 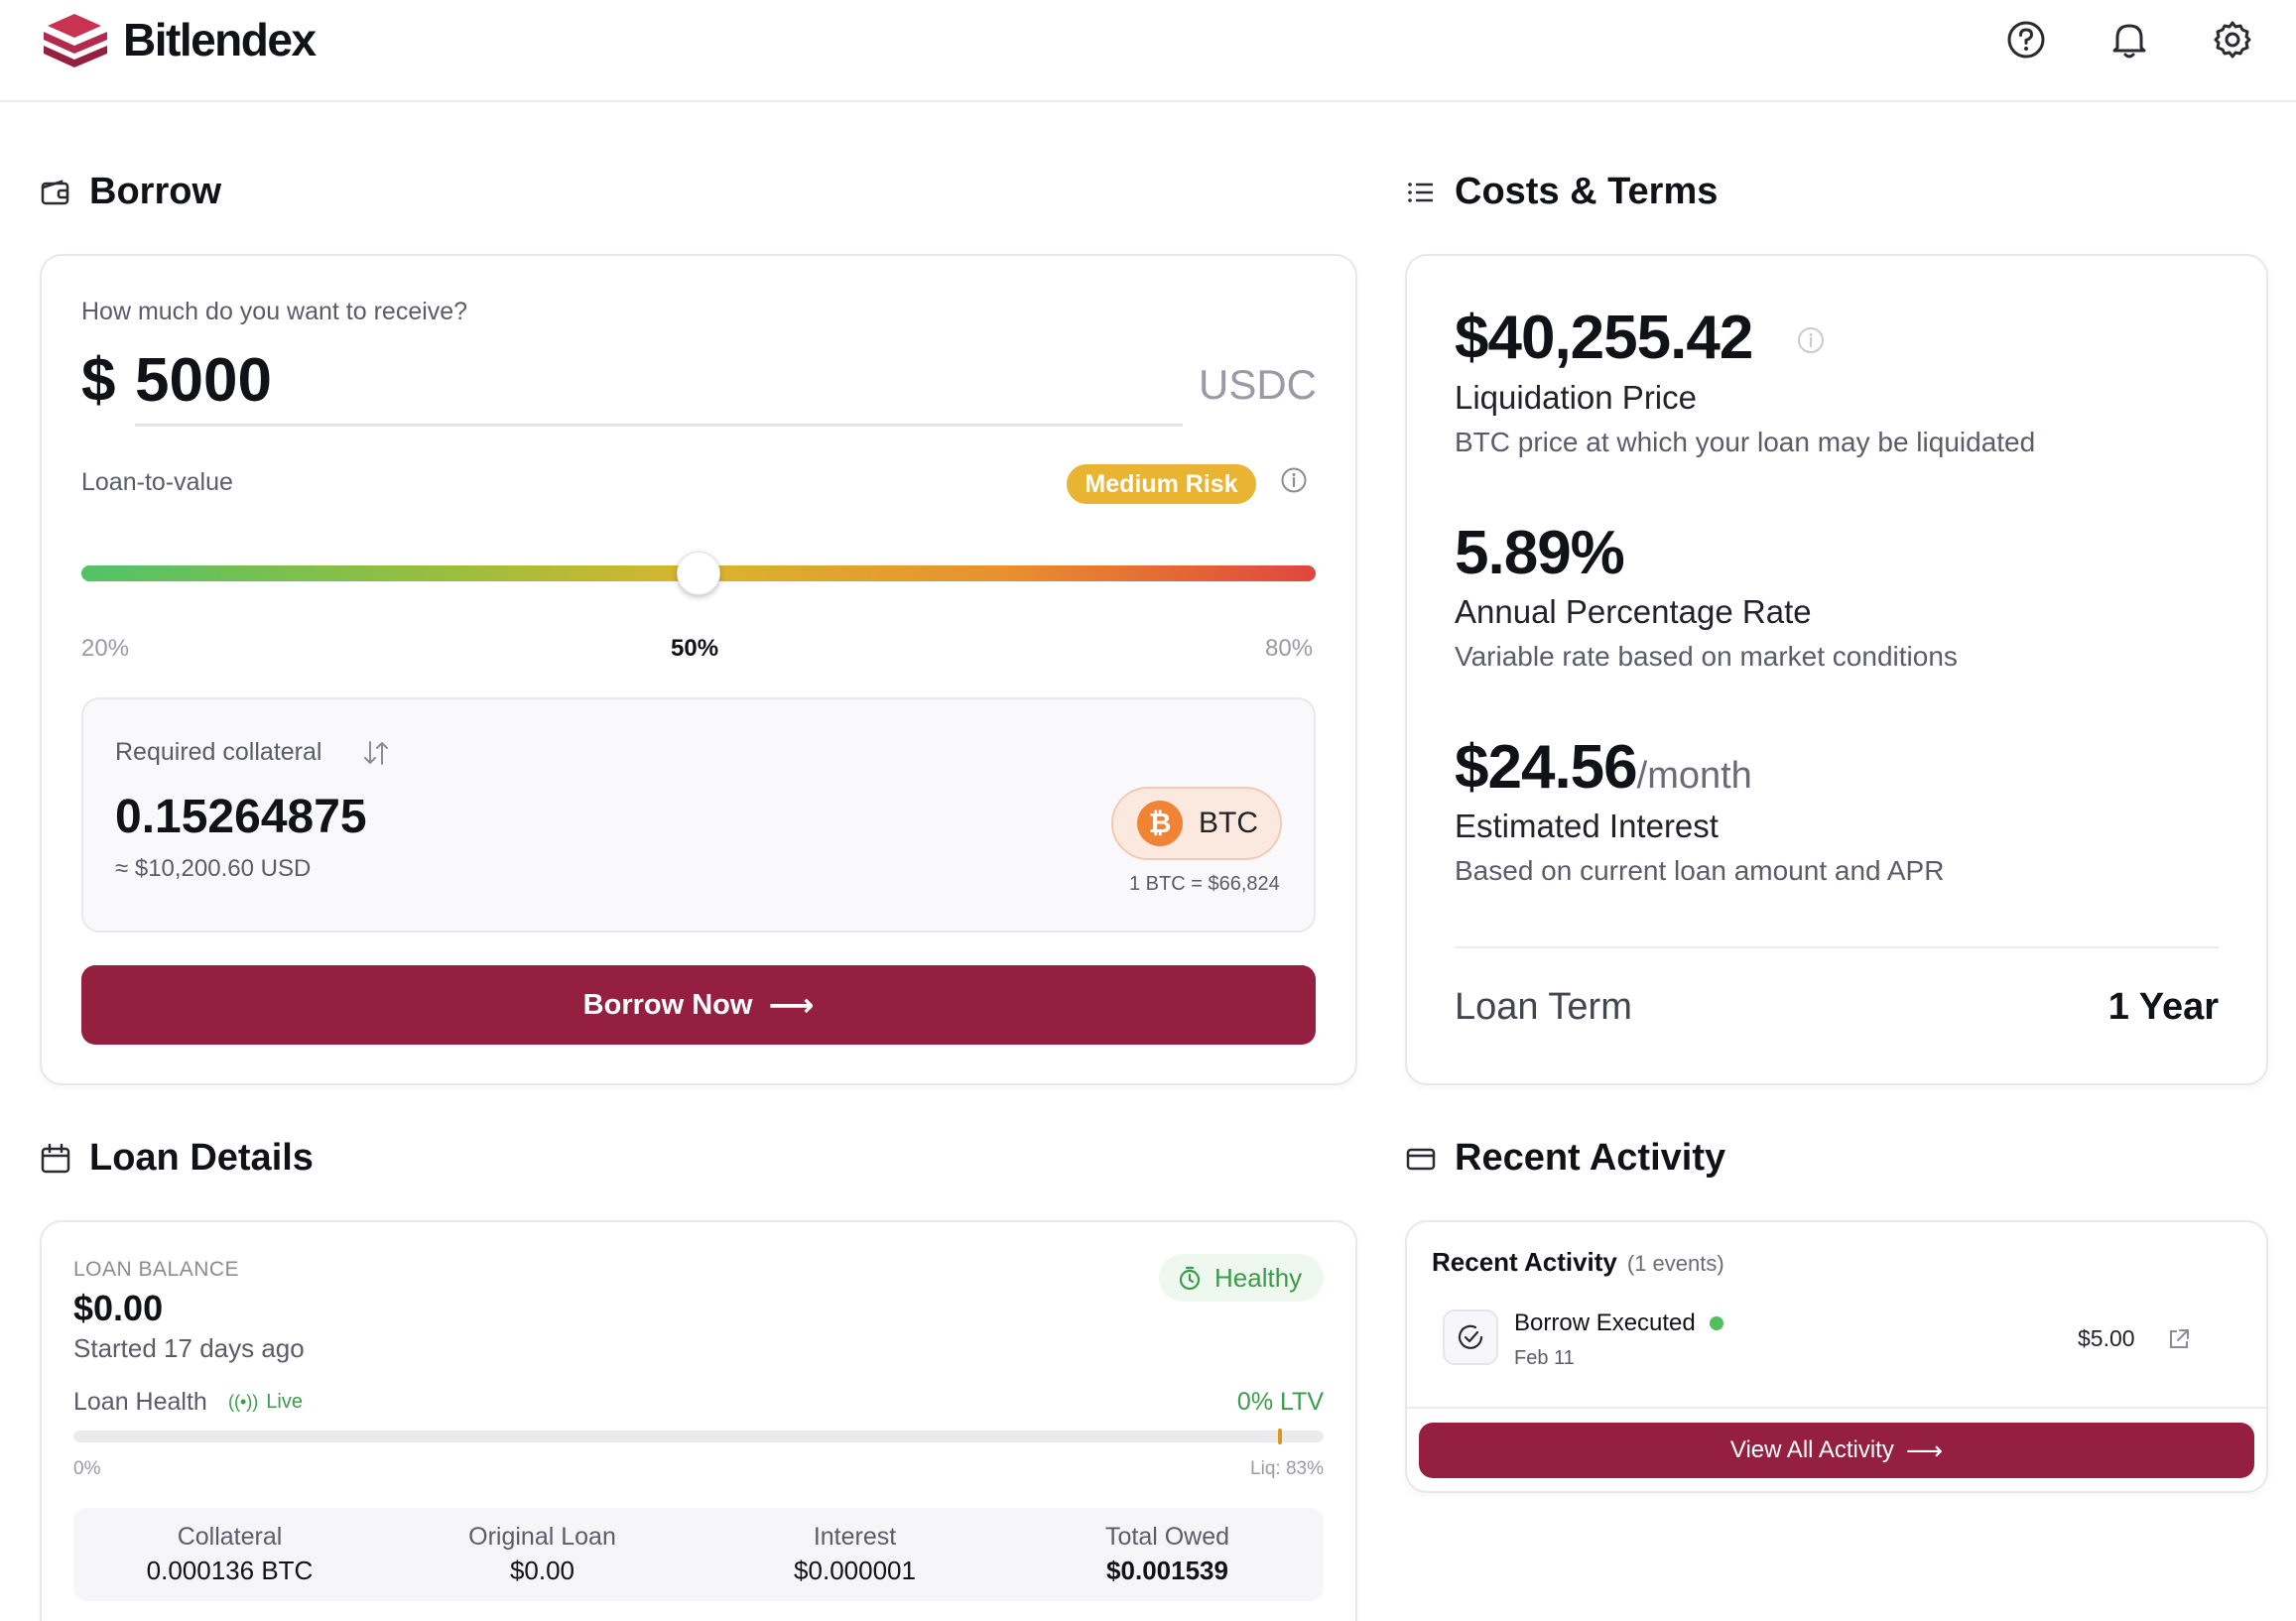 I want to click on borrow-now-label: Borrow Now, so click(x=668, y=1005).